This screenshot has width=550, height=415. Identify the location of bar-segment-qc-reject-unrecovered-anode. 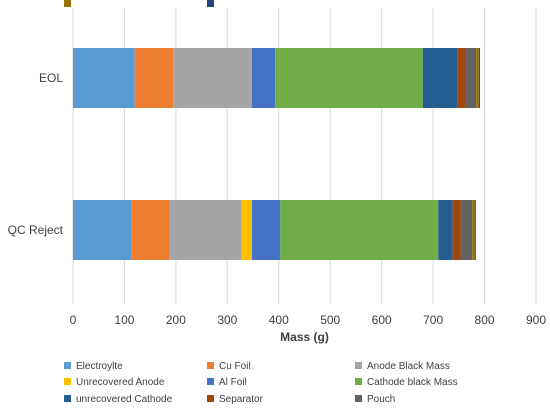
(247, 230).